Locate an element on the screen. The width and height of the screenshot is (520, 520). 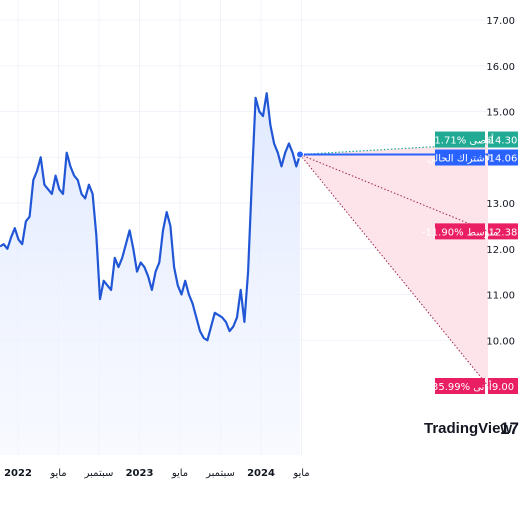
average-value-tag is located at coordinates (503, 231).